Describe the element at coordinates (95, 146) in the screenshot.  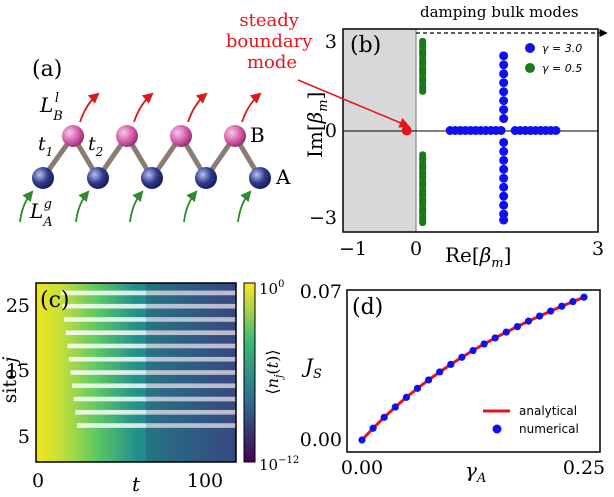
I see `t2-label: t2` at that location.